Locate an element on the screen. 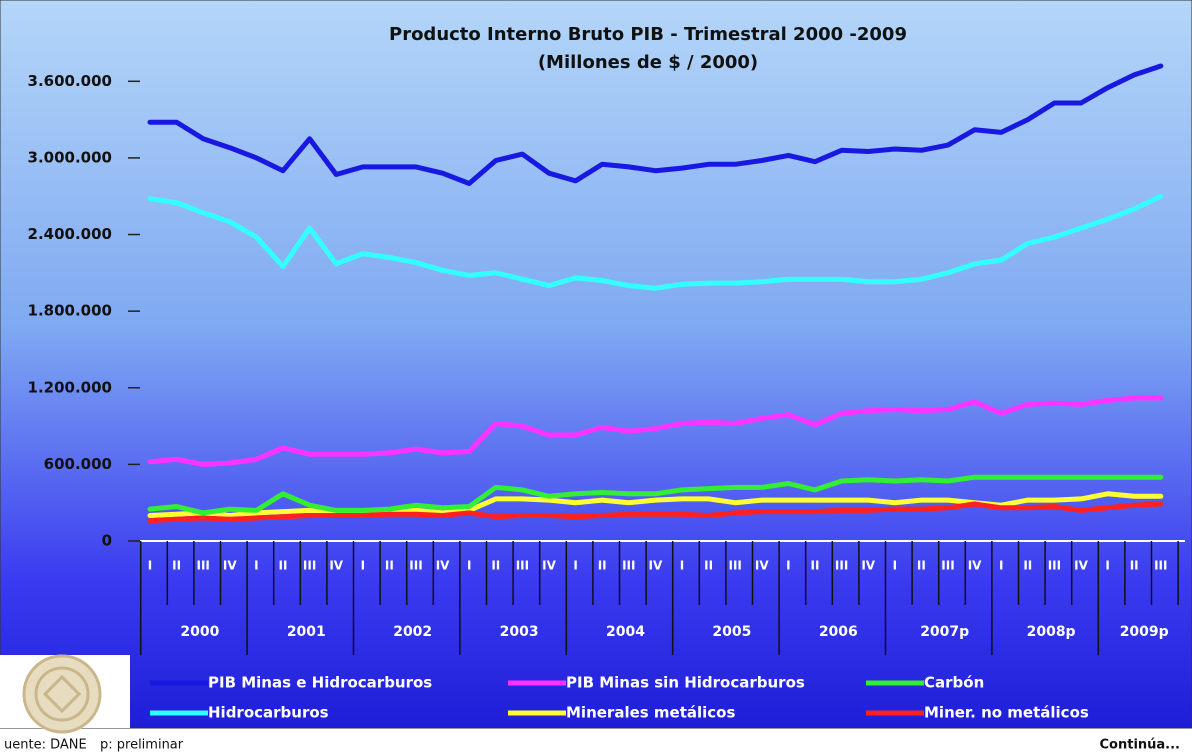  y-tick-label: 0 is located at coordinates (107, 541).